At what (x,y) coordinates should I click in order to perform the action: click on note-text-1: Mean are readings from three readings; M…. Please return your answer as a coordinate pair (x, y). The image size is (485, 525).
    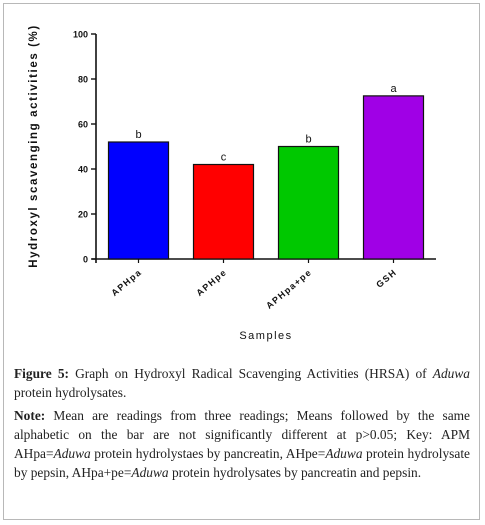
    Looking at the image, I should click on (242, 434).